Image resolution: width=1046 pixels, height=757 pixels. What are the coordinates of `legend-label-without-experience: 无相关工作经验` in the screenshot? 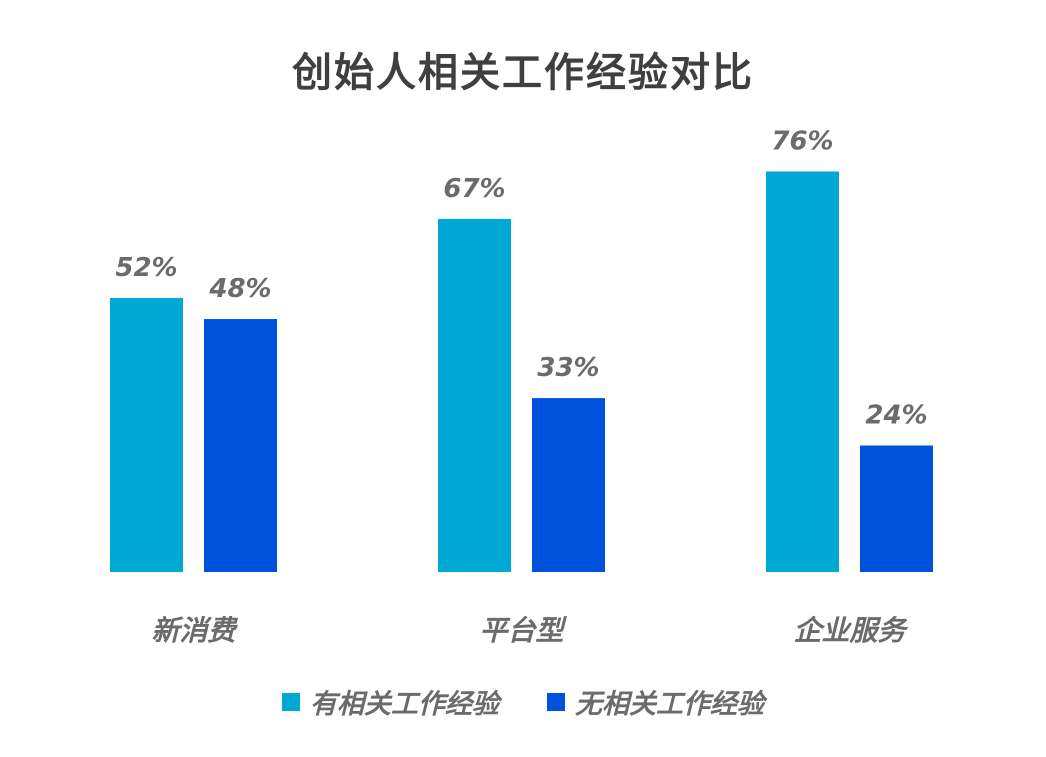 It's located at (669, 704).